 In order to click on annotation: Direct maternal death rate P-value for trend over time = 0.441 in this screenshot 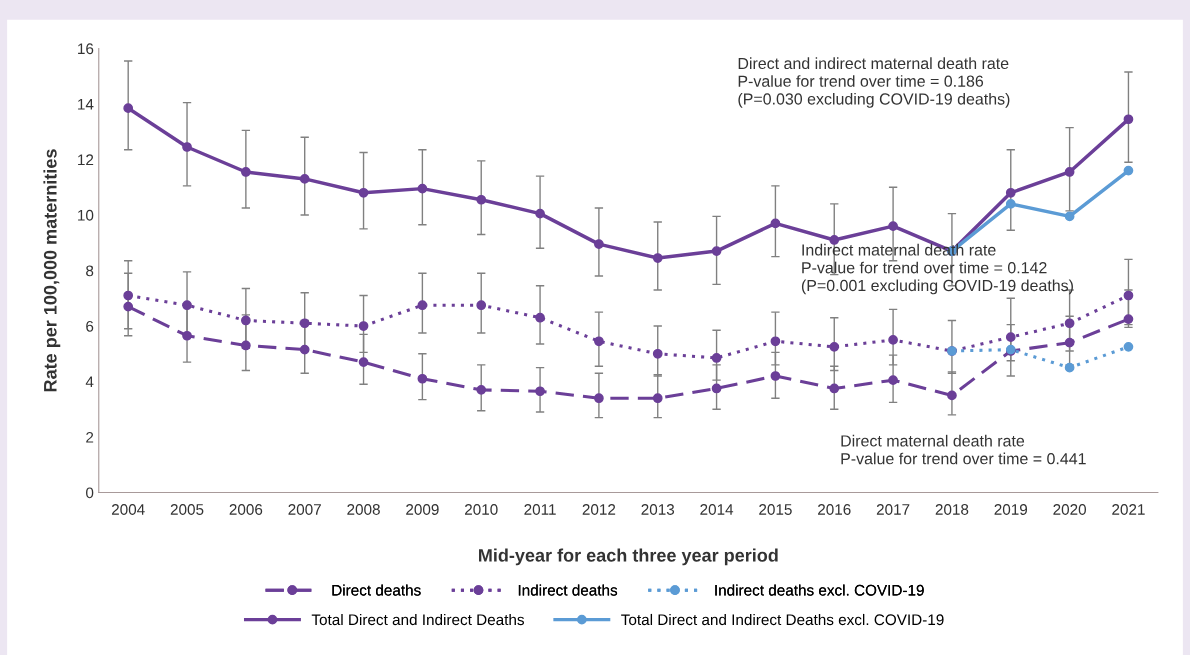, I will do `click(963, 449)`.